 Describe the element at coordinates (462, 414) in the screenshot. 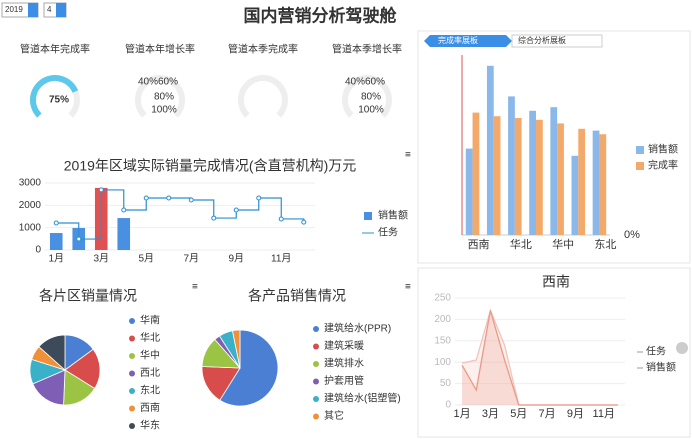

I see `x-tick-label: 1月` at that location.